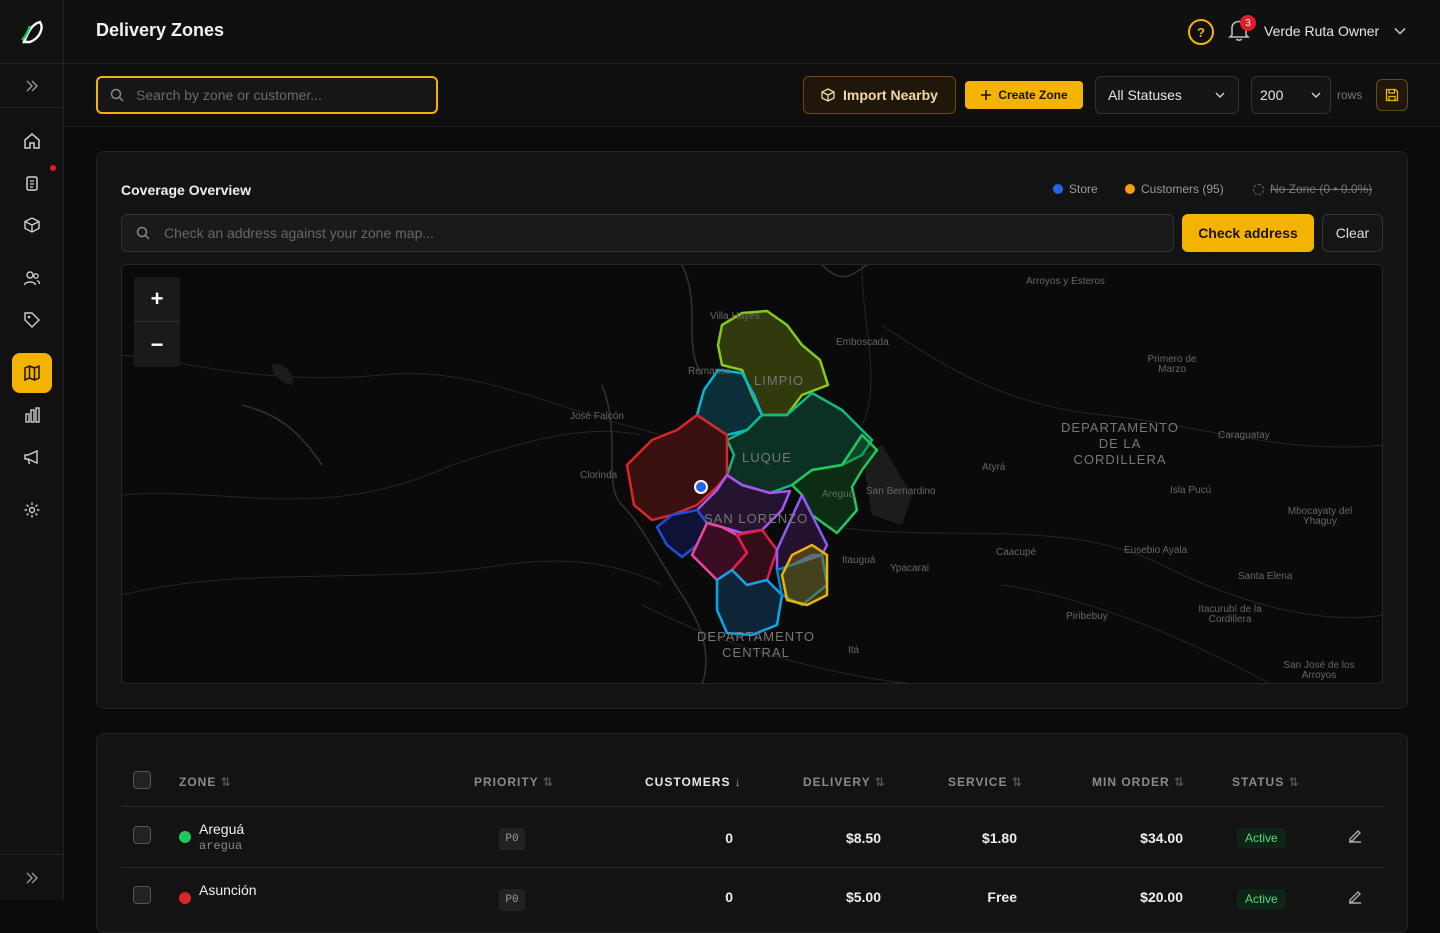 The height and width of the screenshot is (933, 1440). What do you see at coordinates (688, 782) in the screenshot?
I see `column-header-customers-label: CUSTOMERS` at bounding box center [688, 782].